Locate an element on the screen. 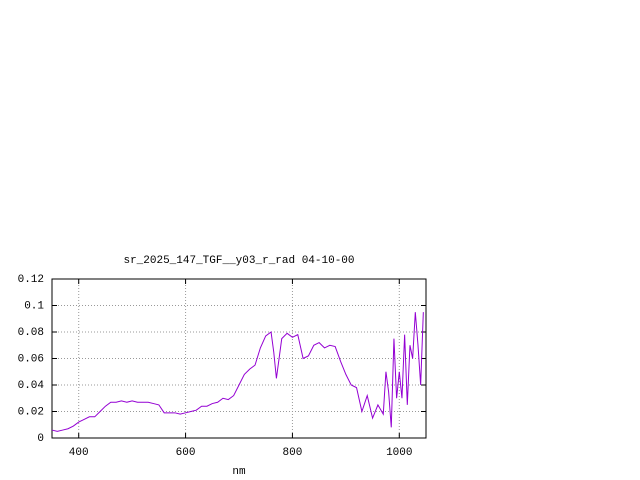 This screenshot has width=640, height=480. y-tick-label: 0 is located at coordinates (40, 439).